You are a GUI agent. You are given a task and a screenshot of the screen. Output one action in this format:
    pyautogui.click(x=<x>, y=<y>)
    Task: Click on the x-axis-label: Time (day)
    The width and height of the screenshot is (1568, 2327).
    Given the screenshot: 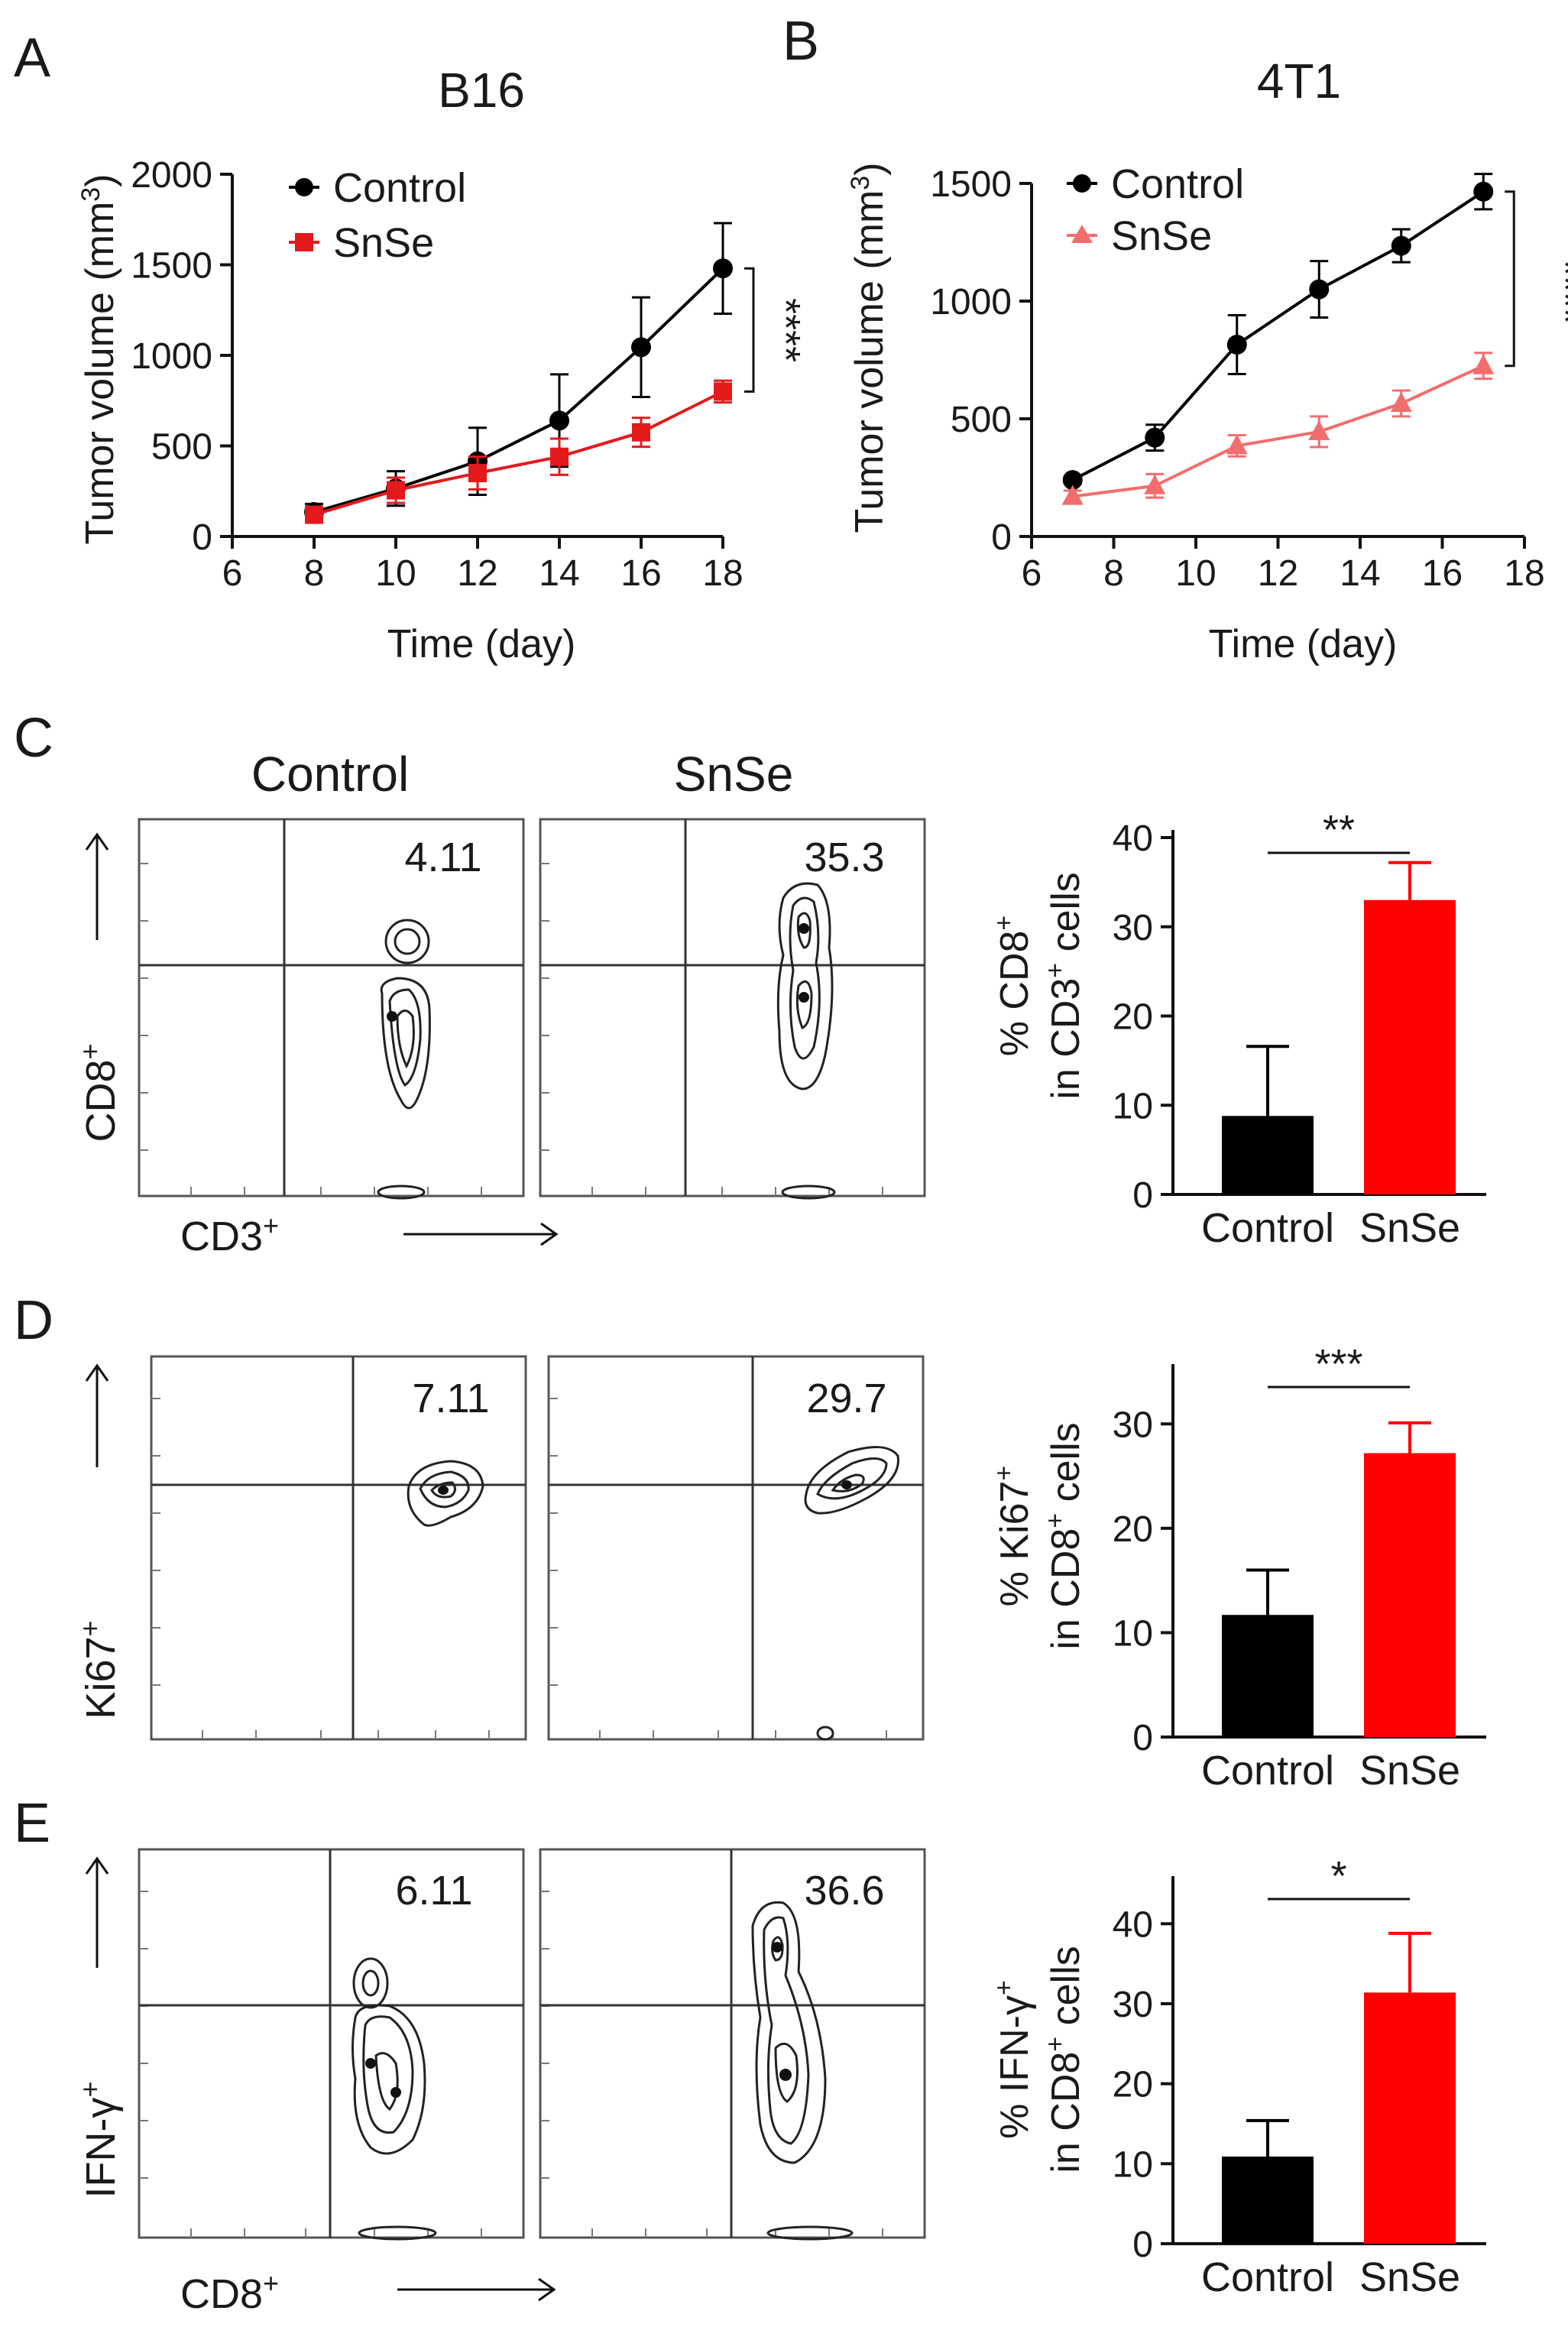 What is the action you would take?
    pyautogui.click(x=481, y=644)
    